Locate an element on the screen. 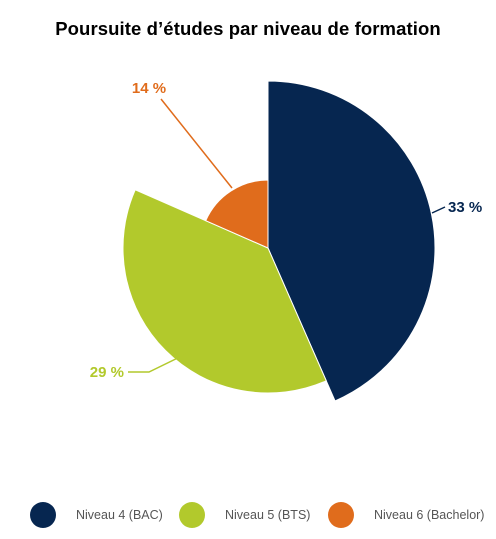 The height and width of the screenshot is (539, 496). legend-item-niveau-4: Niveau 4 (BAC) is located at coordinates (96, 515).